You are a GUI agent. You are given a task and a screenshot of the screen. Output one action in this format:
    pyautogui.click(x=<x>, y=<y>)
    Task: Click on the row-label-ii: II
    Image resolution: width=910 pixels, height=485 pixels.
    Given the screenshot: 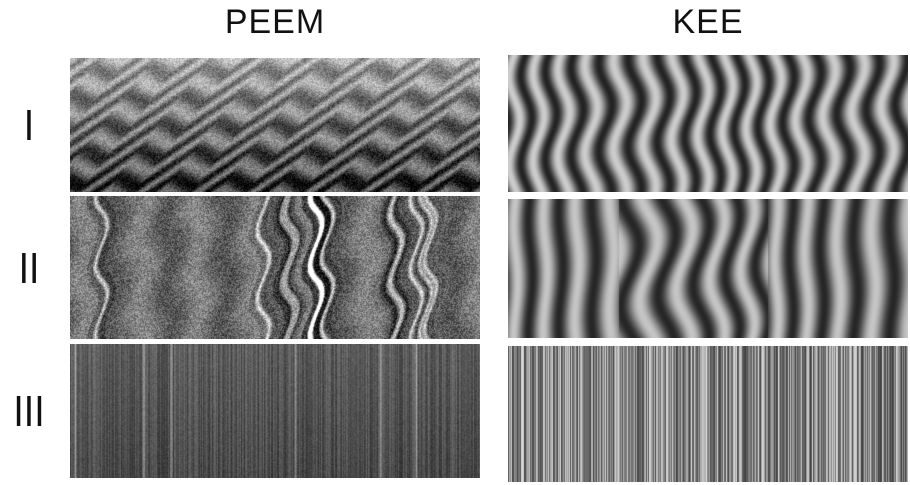 What is the action you would take?
    pyautogui.click(x=29, y=268)
    